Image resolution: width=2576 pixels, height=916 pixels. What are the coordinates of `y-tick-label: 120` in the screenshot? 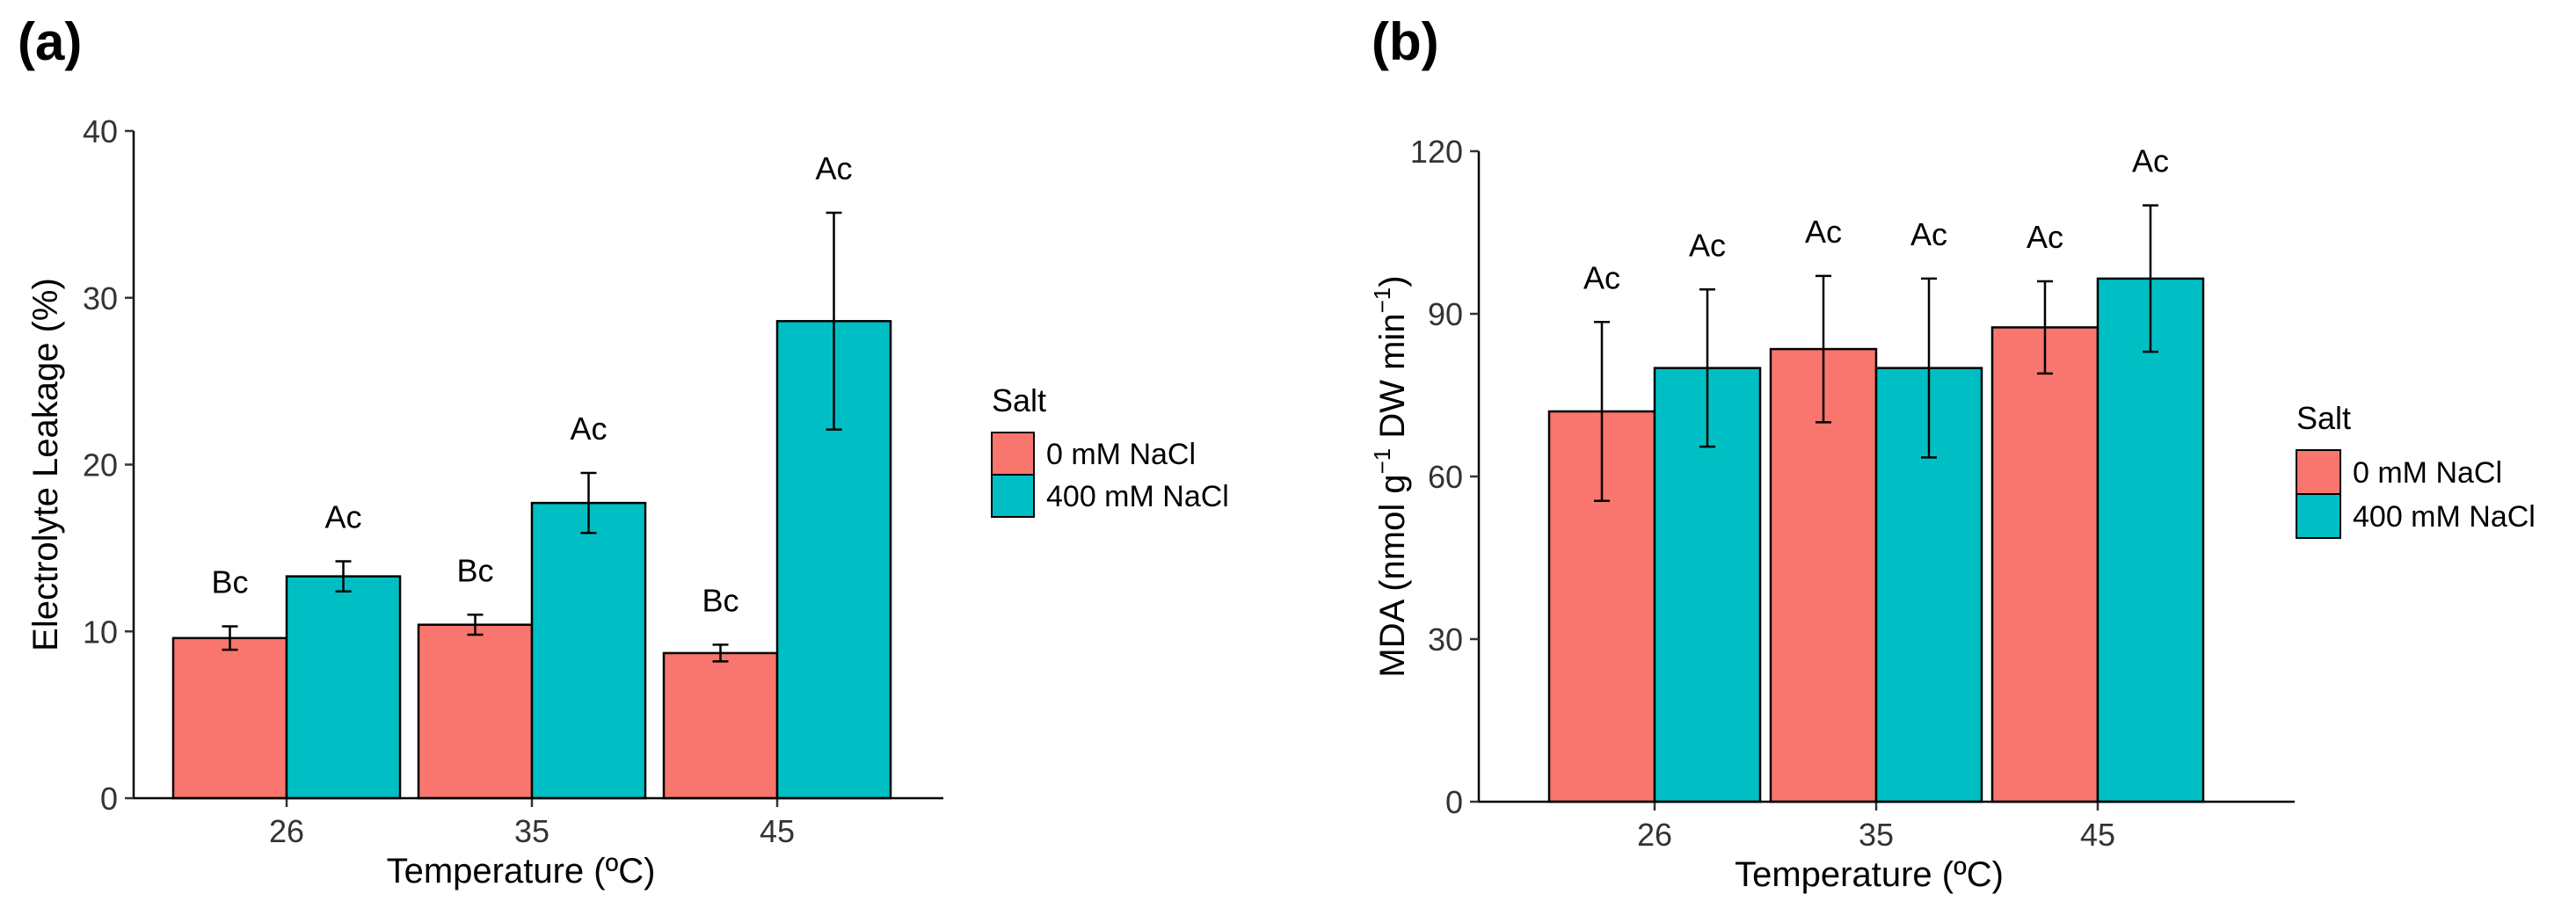 It's located at (1436, 152).